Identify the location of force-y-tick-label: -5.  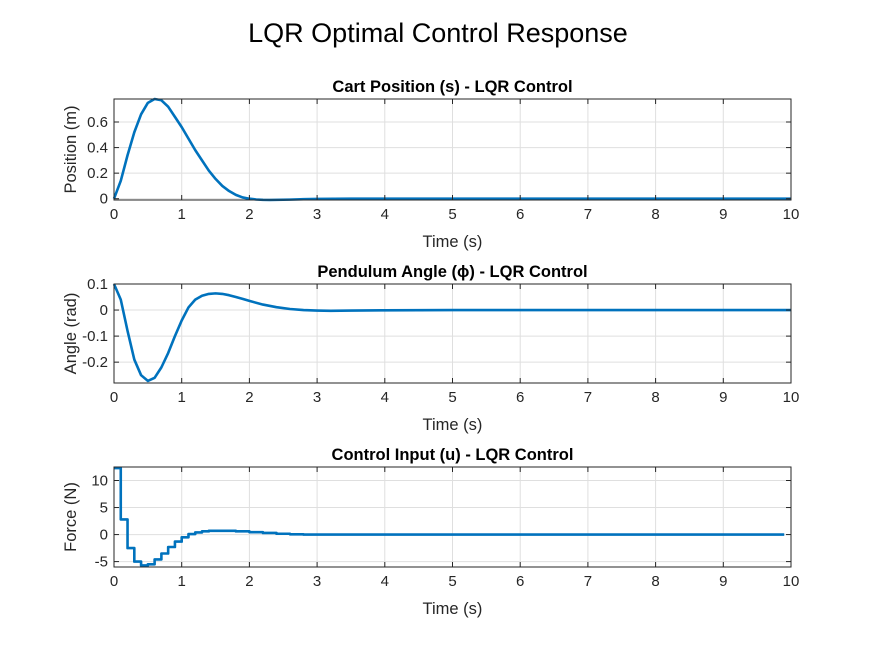
(101, 562).